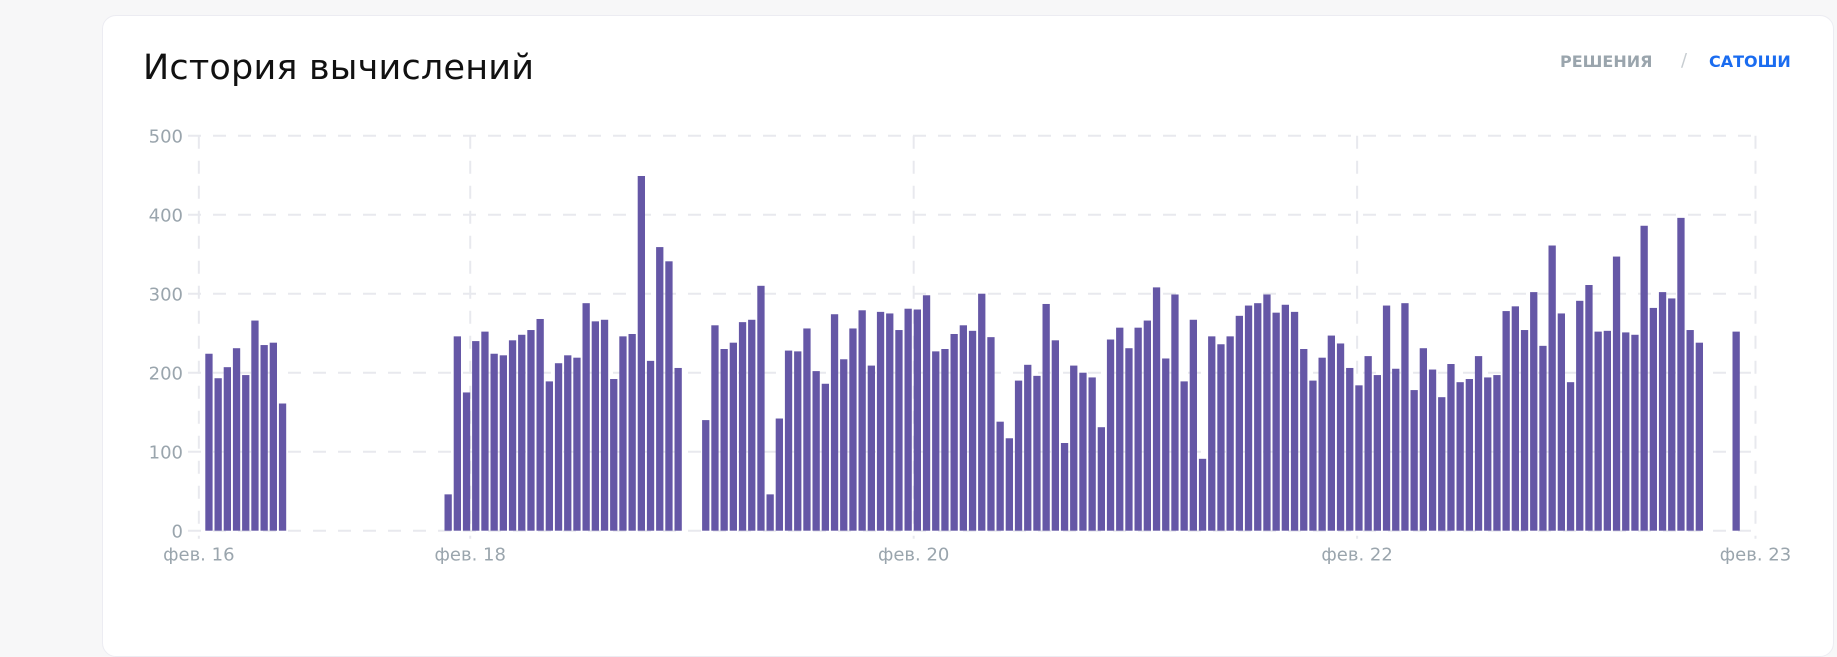 The image size is (1837, 657). What do you see at coordinates (470, 555) in the screenshot?
I see `x-tick-label: фев. 18` at bounding box center [470, 555].